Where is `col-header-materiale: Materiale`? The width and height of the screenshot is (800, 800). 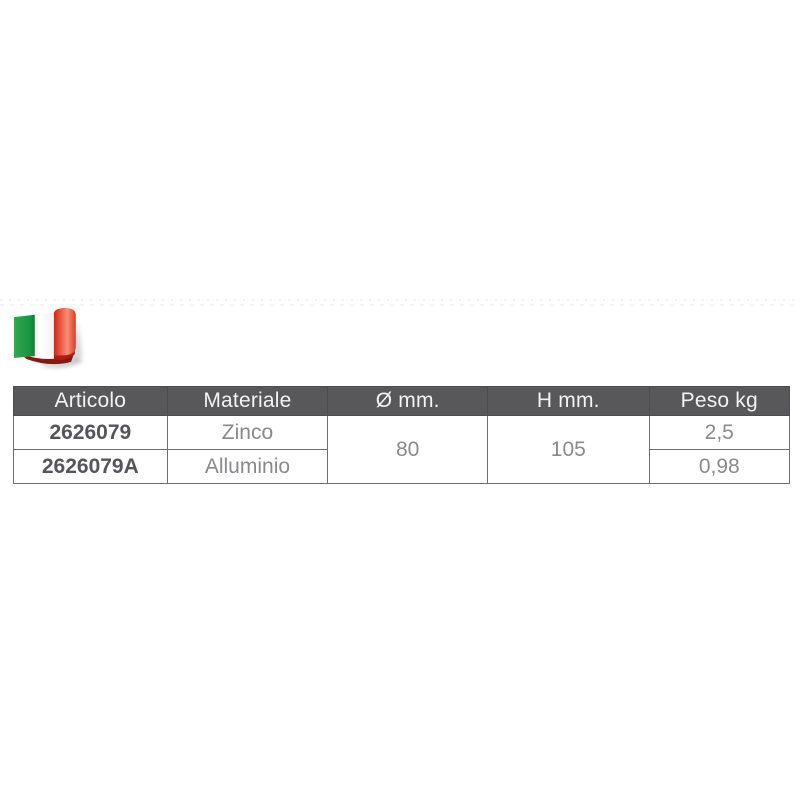
col-header-materiale: Materiale is located at coordinates (247, 401).